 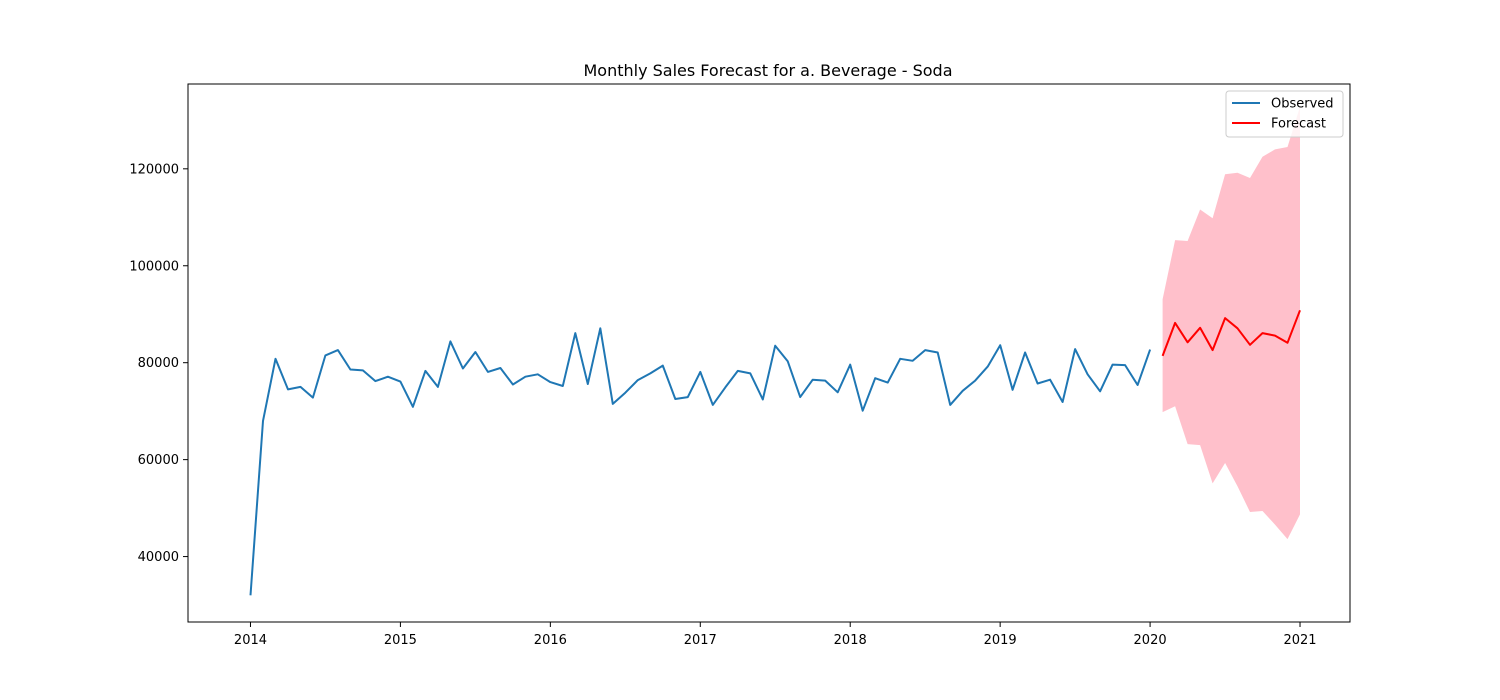 What do you see at coordinates (250, 640) in the screenshot?
I see `x-tick-label: 2014` at bounding box center [250, 640].